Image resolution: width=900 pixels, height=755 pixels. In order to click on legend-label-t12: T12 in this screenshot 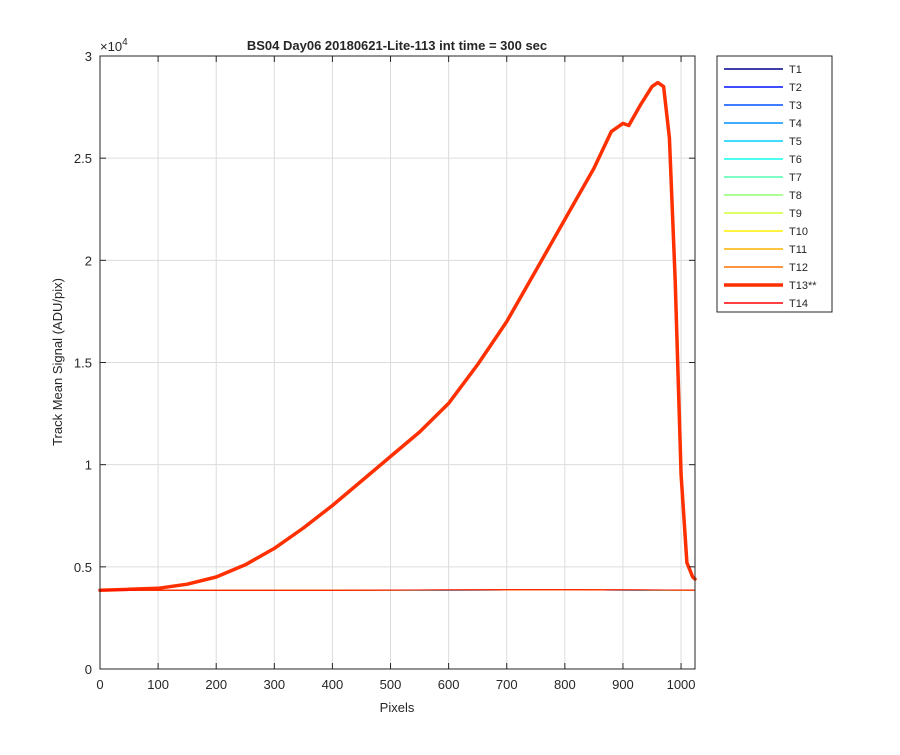, I will do `click(798, 268)`.